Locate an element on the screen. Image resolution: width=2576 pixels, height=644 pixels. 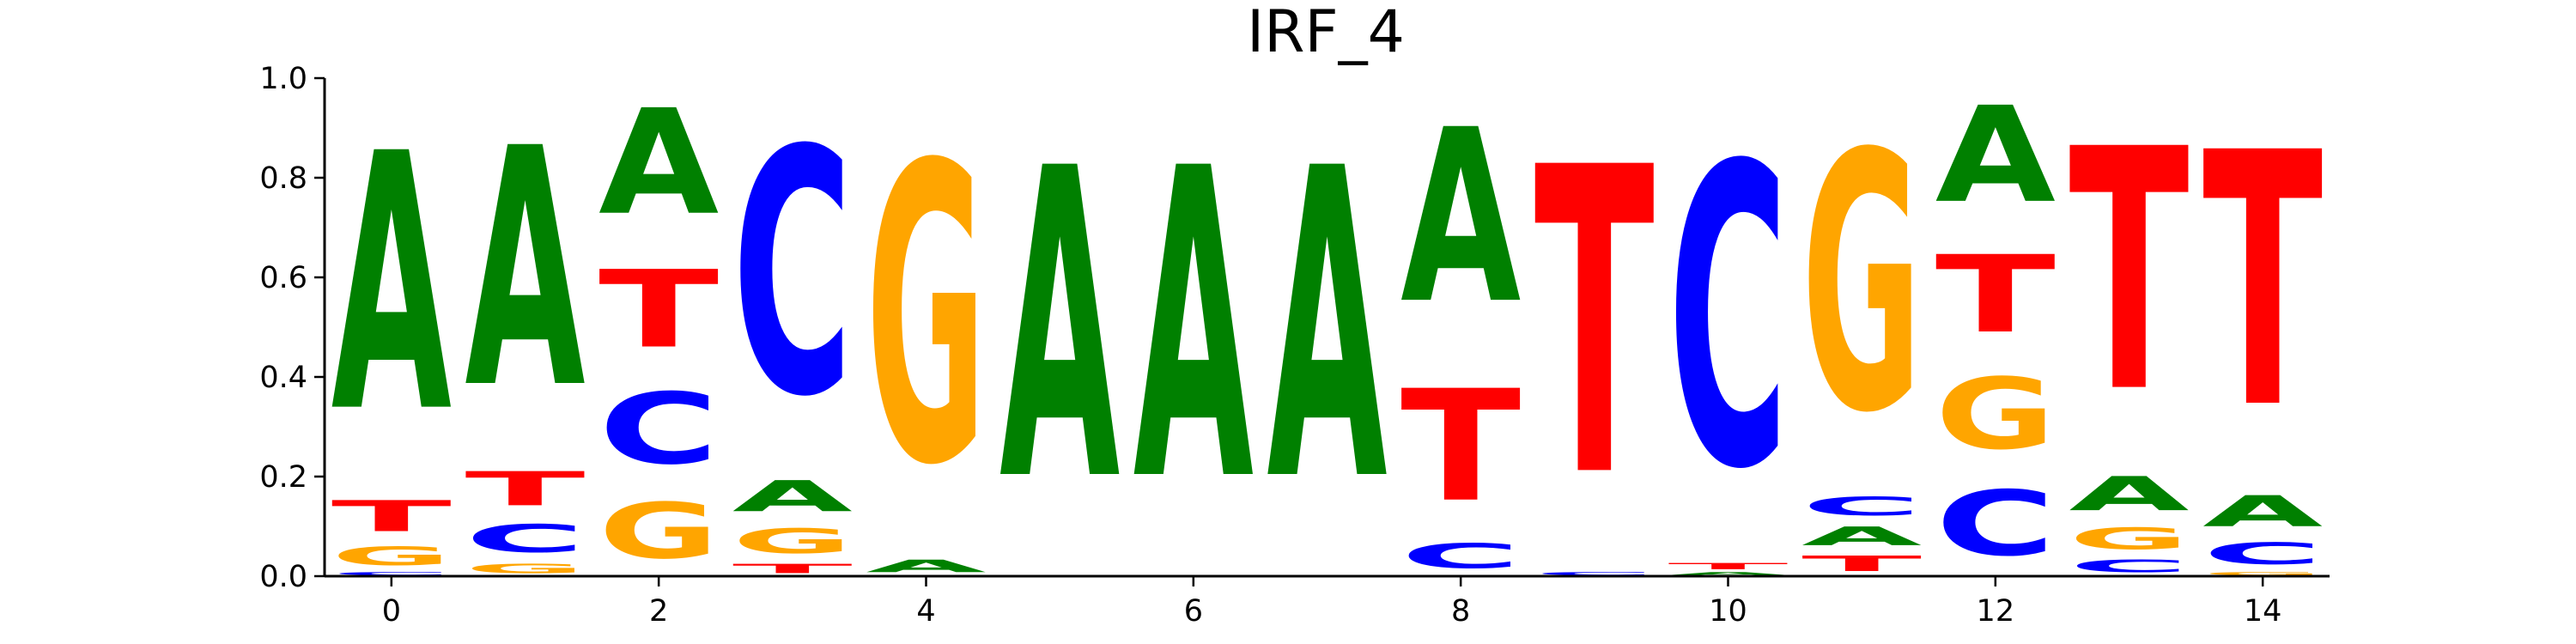
x-tick-label: 8 is located at coordinates (1460, 611).